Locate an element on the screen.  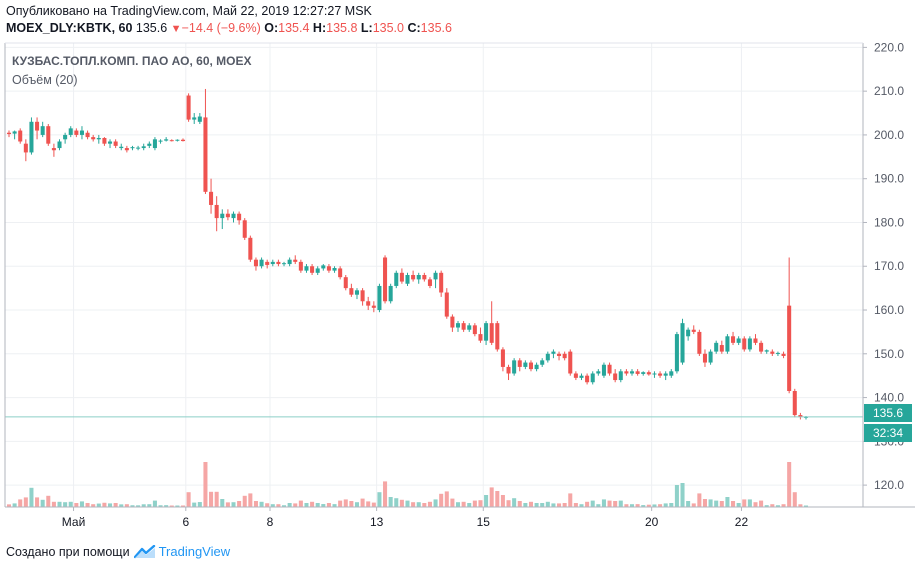
low-label: L: is located at coordinates (366, 28).